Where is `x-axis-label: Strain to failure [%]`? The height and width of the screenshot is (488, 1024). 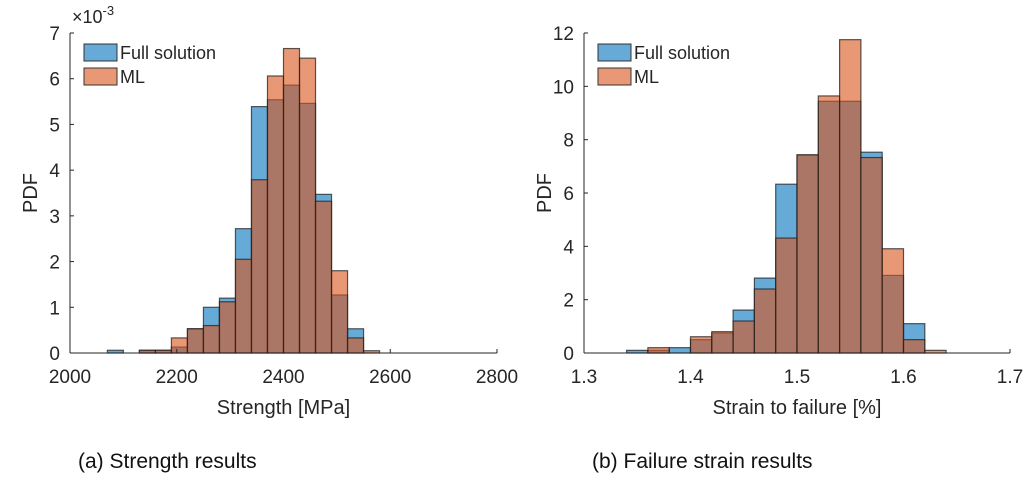 x-axis-label: Strain to failure [%] is located at coordinates (797, 408).